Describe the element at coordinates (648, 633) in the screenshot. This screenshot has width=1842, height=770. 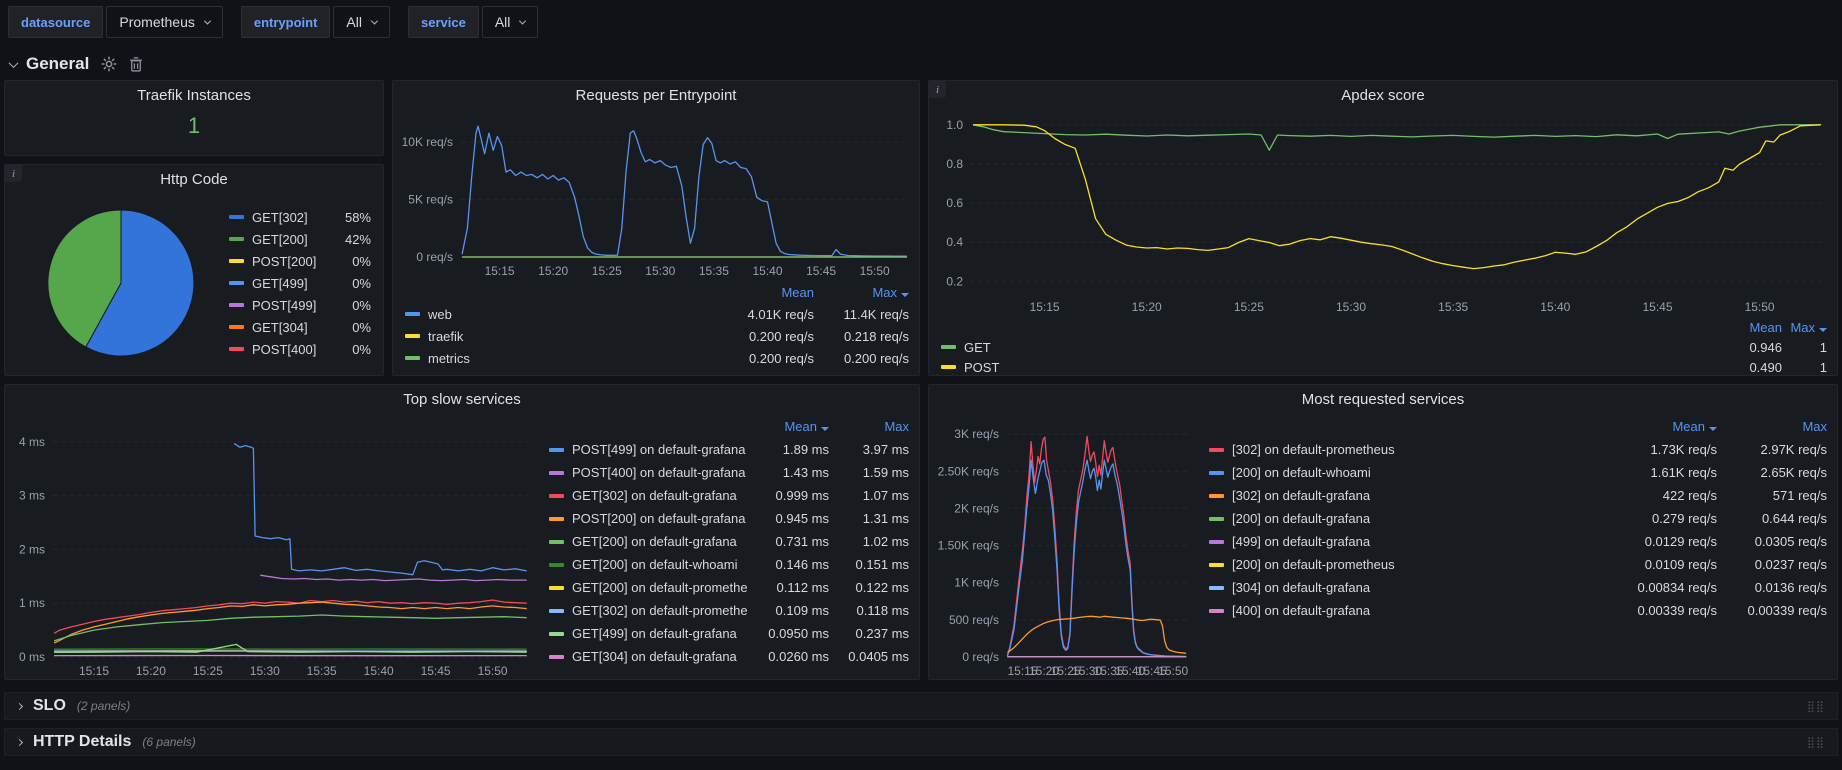
I see `legend-series-toggle: GET[499] on default-grafana` at that location.